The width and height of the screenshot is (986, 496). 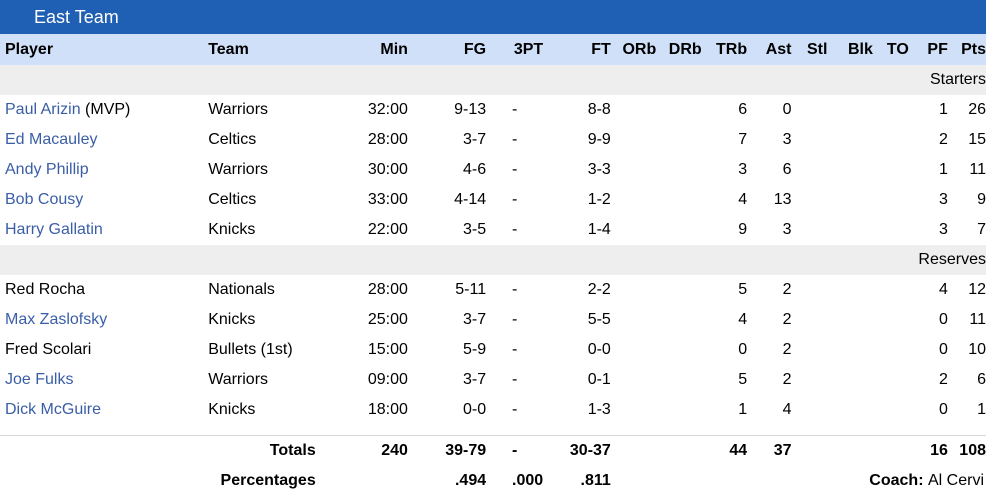 I want to click on player-cell: Ed Macauley, so click(x=104, y=140).